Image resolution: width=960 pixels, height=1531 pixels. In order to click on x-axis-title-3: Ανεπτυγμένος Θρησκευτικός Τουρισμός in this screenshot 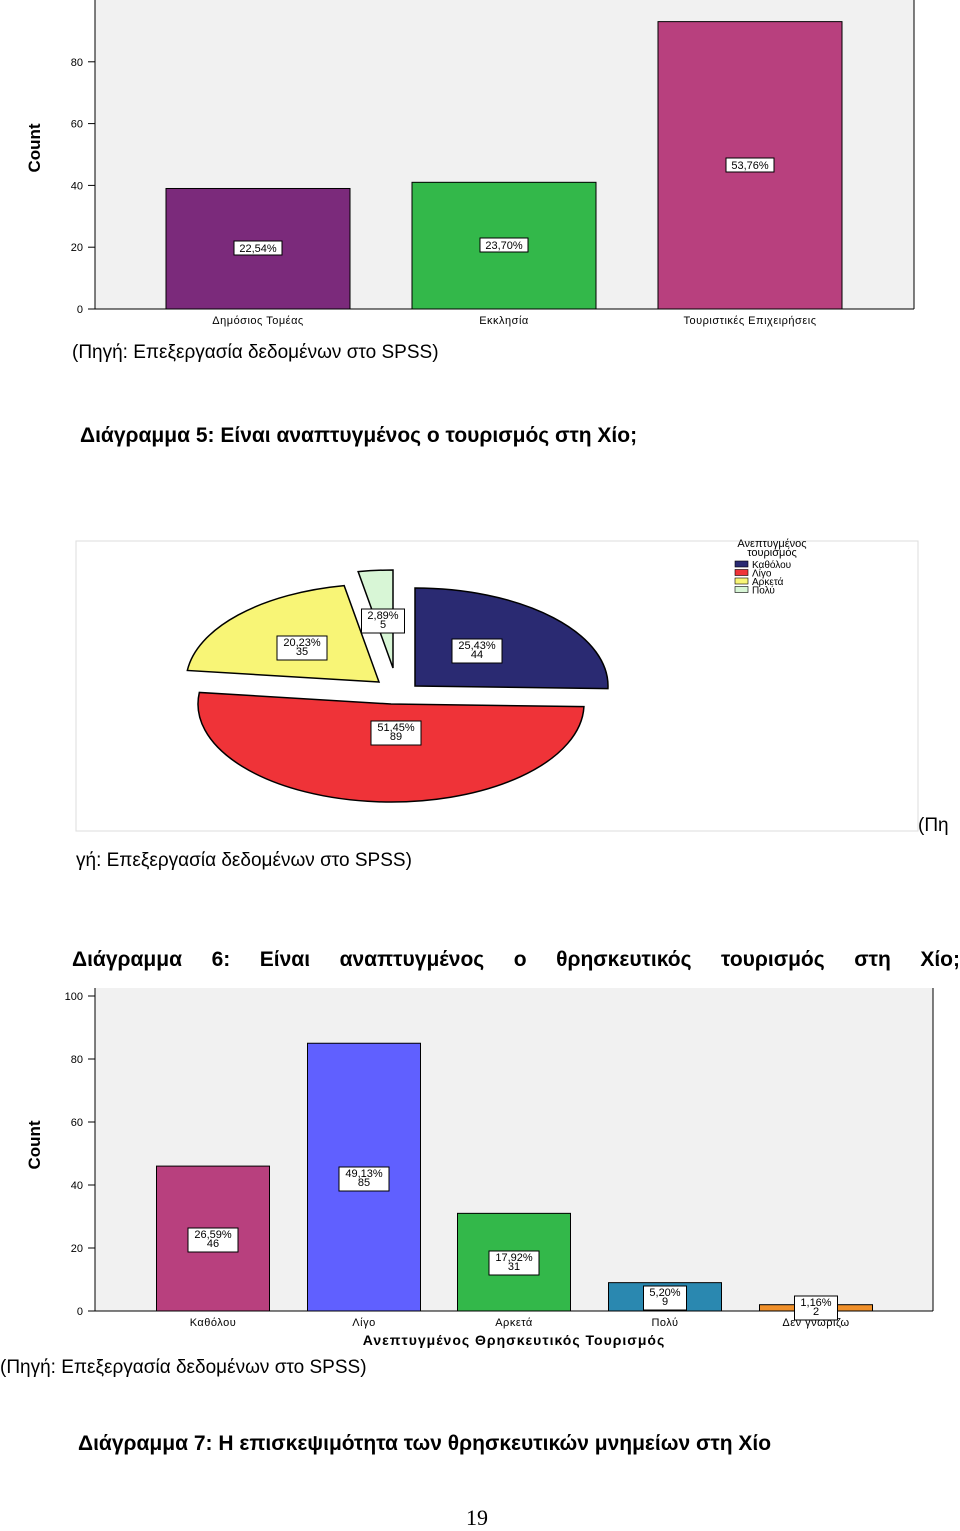, I will do `click(514, 1340)`.